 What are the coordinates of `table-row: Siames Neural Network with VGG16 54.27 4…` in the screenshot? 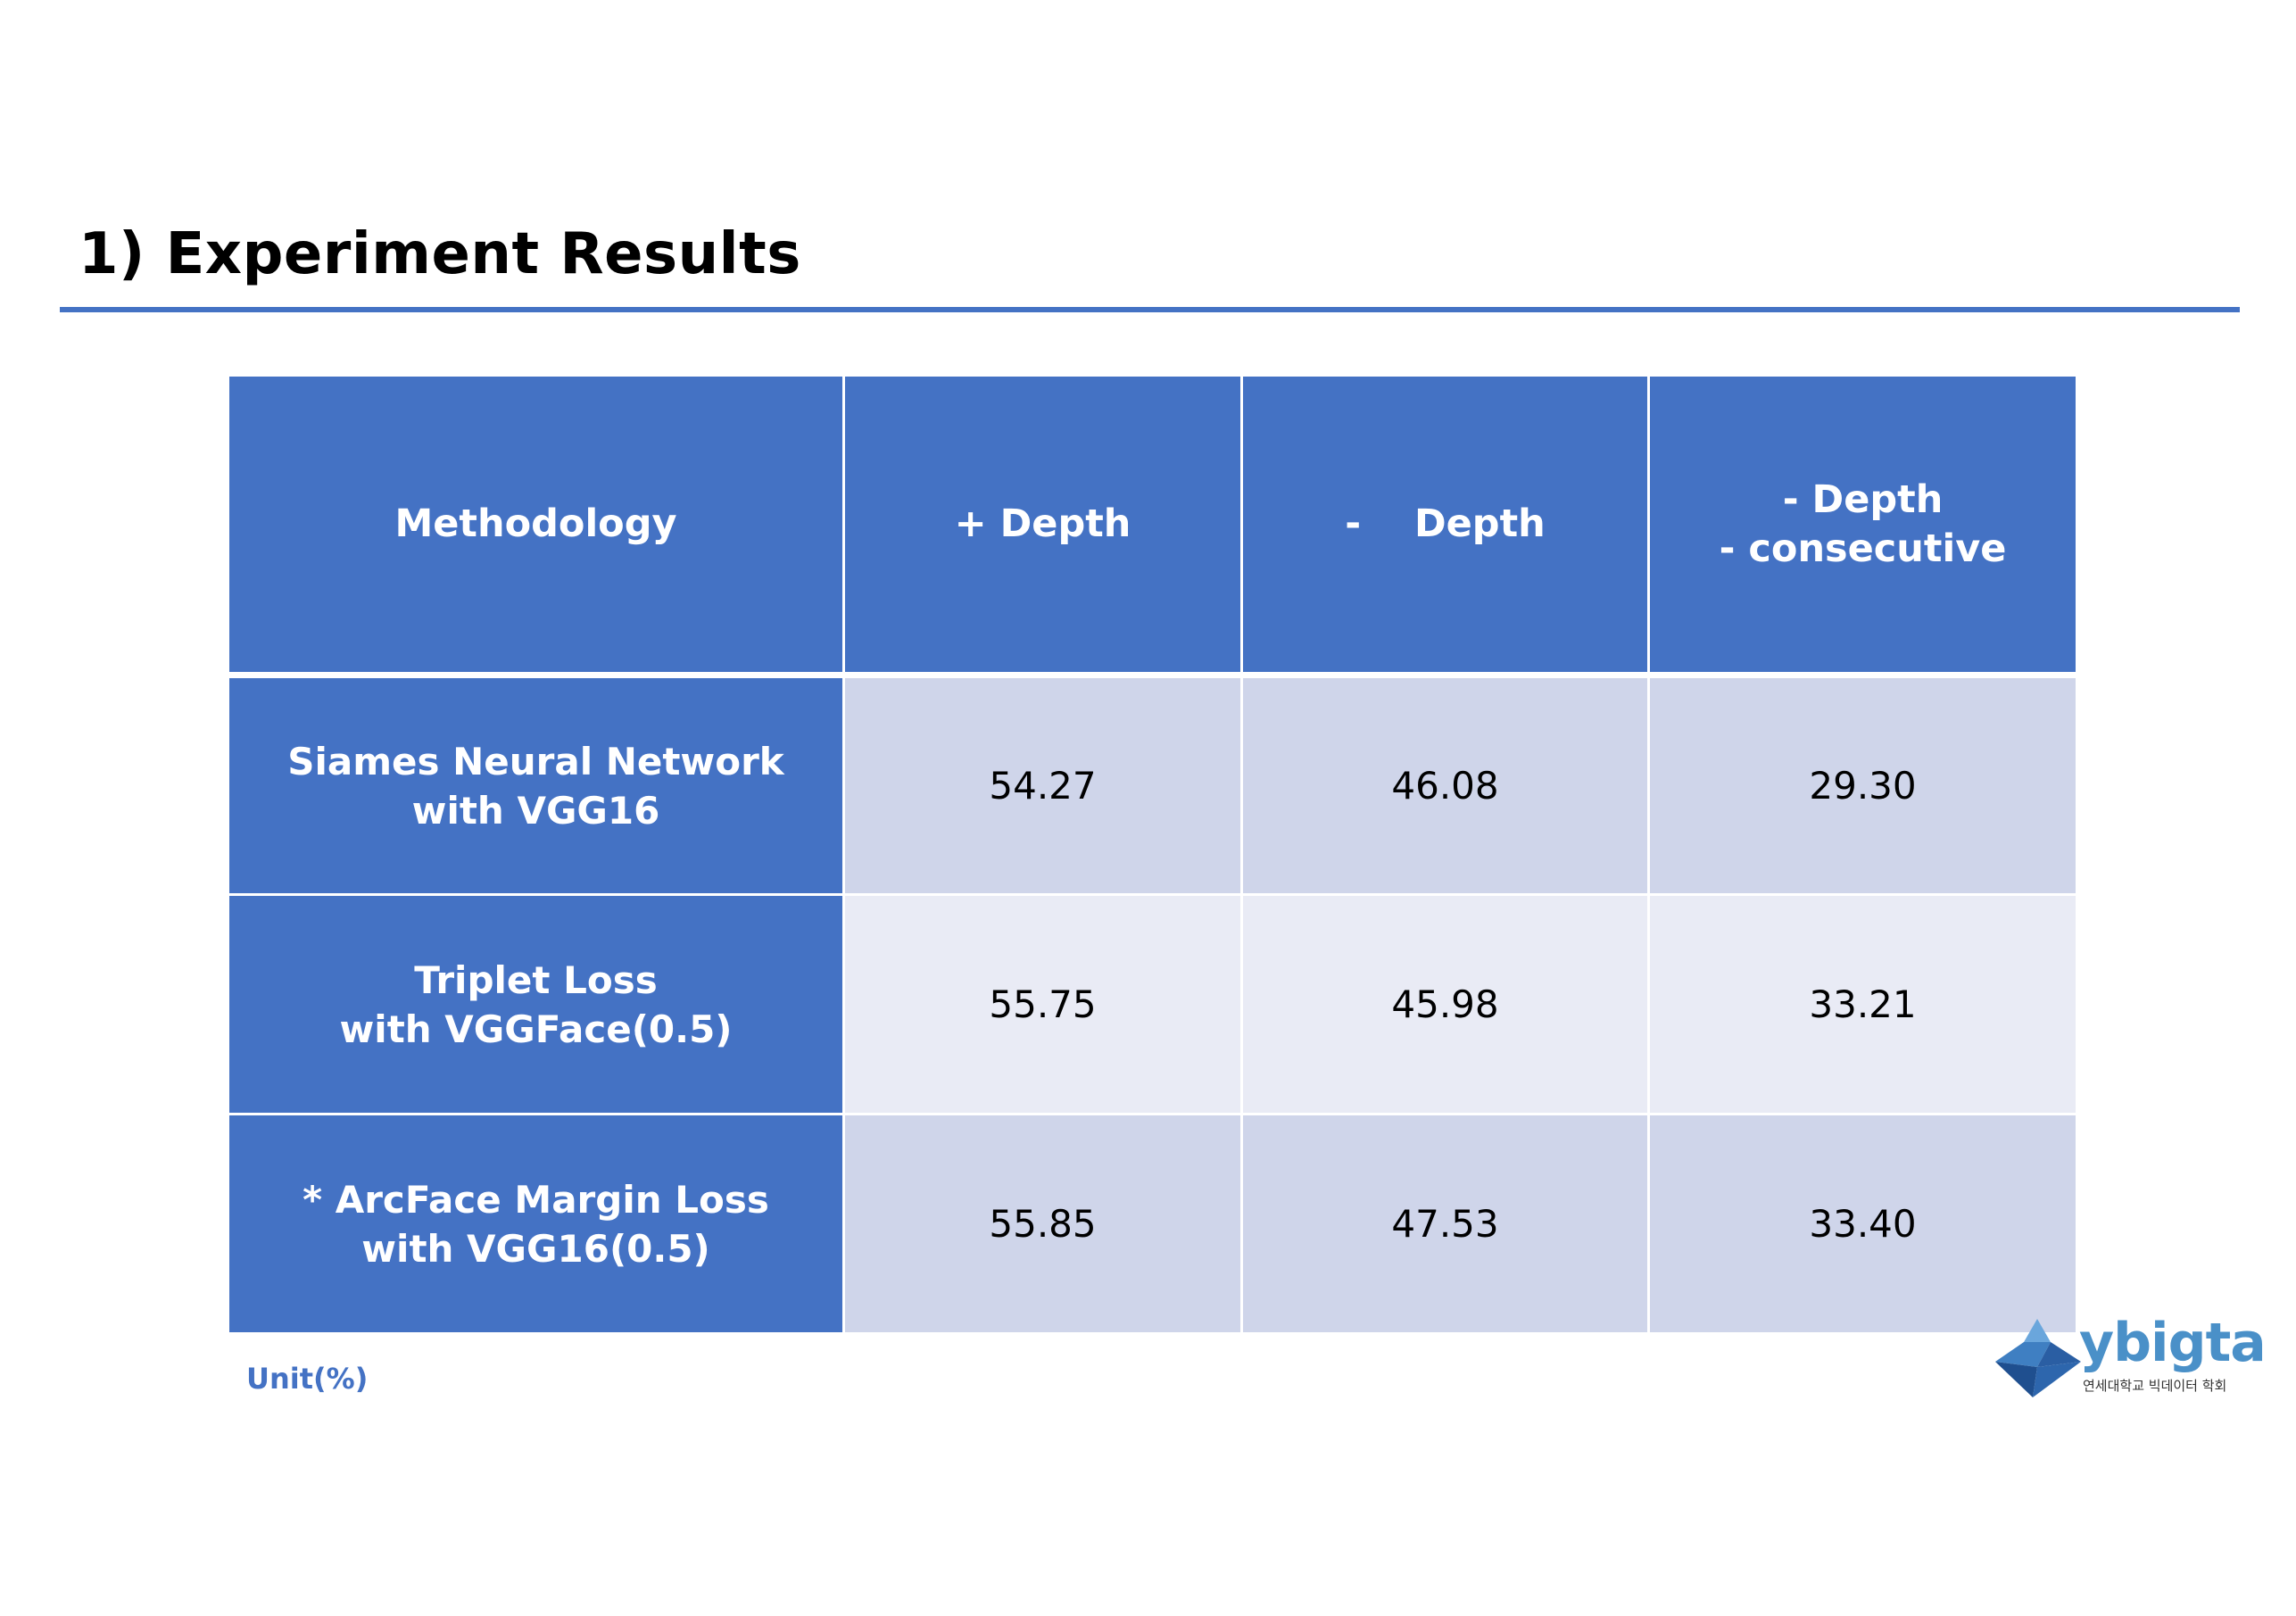 It's located at (1153, 785).